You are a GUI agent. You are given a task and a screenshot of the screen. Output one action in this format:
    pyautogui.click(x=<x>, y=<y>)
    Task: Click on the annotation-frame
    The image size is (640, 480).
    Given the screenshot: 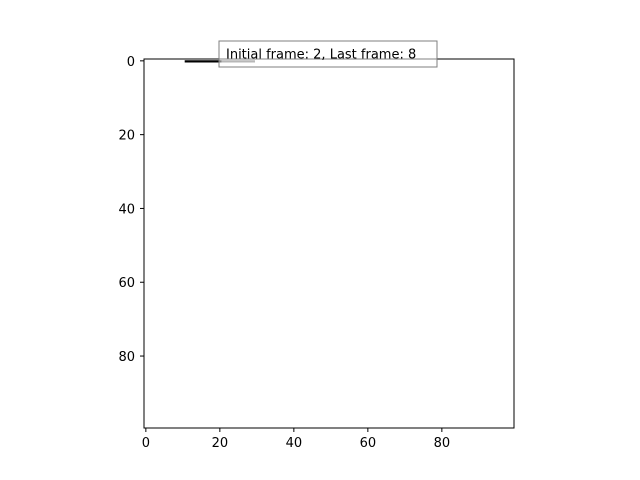 What is the action you would take?
    pyautogui.click(x=328, y=54)
    